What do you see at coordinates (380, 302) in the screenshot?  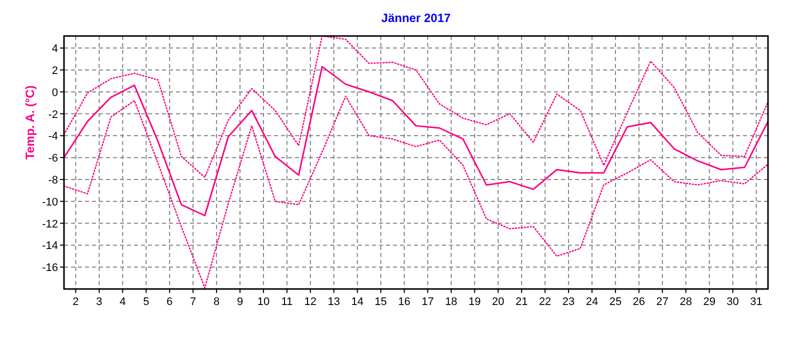 I see `x-tick-label: 15` at bounding box center [380, 302].